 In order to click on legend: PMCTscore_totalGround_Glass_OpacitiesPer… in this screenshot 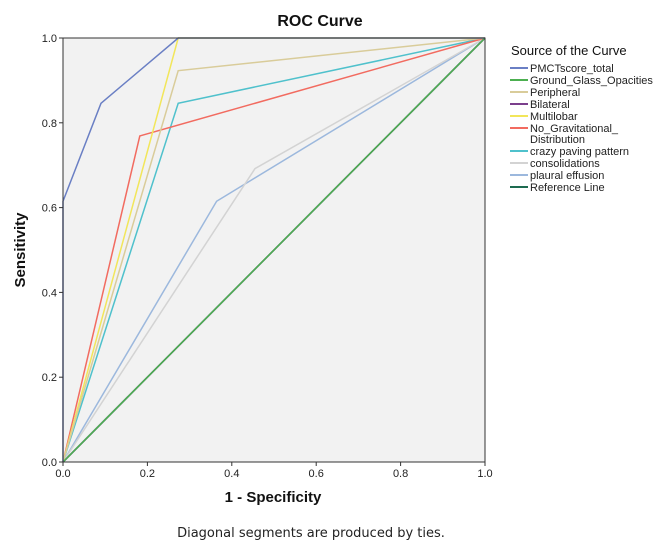, I will do `click(581, 128)`.